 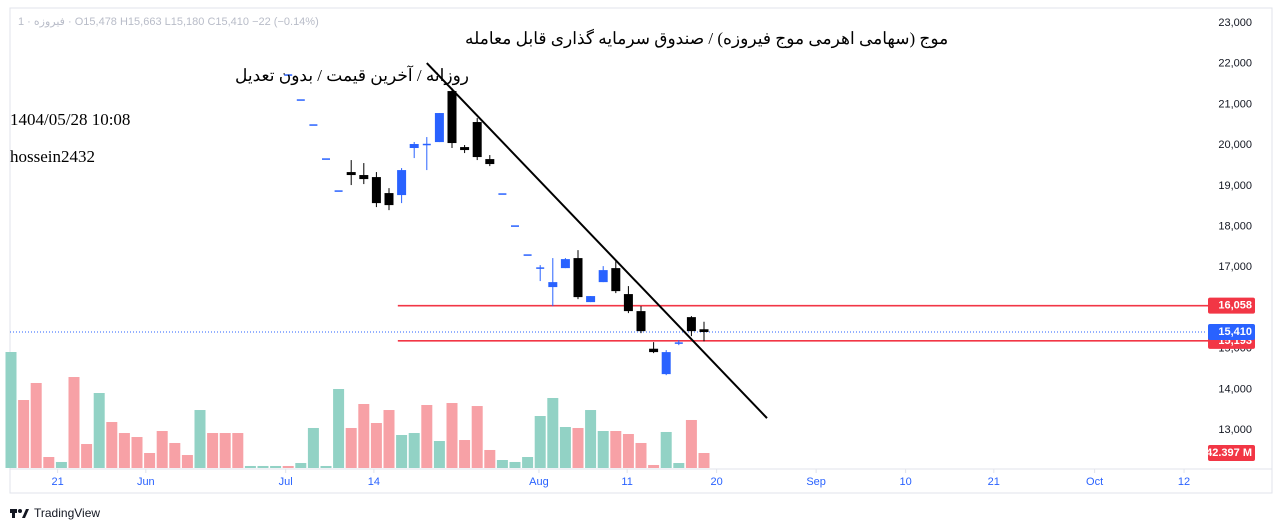 I want to click on y-tick-label: 21,000, so click(x=1235, y=104).